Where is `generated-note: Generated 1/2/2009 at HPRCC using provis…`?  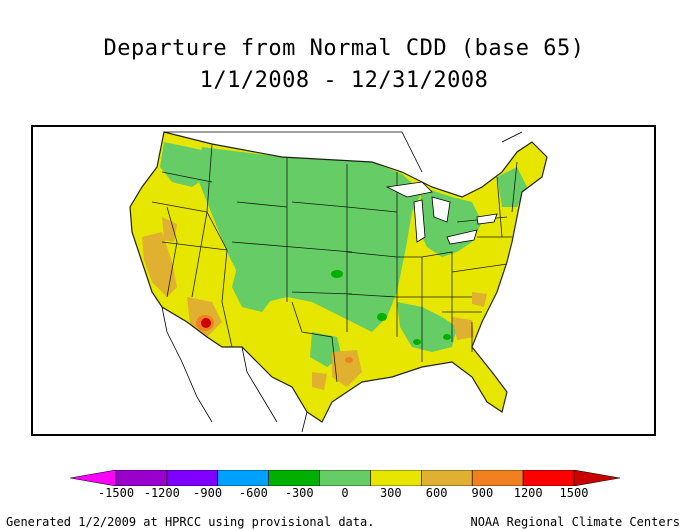 generated-note: Generated 1/2/2009 at HPRCC using provis… is located at coordinates (190, 522).